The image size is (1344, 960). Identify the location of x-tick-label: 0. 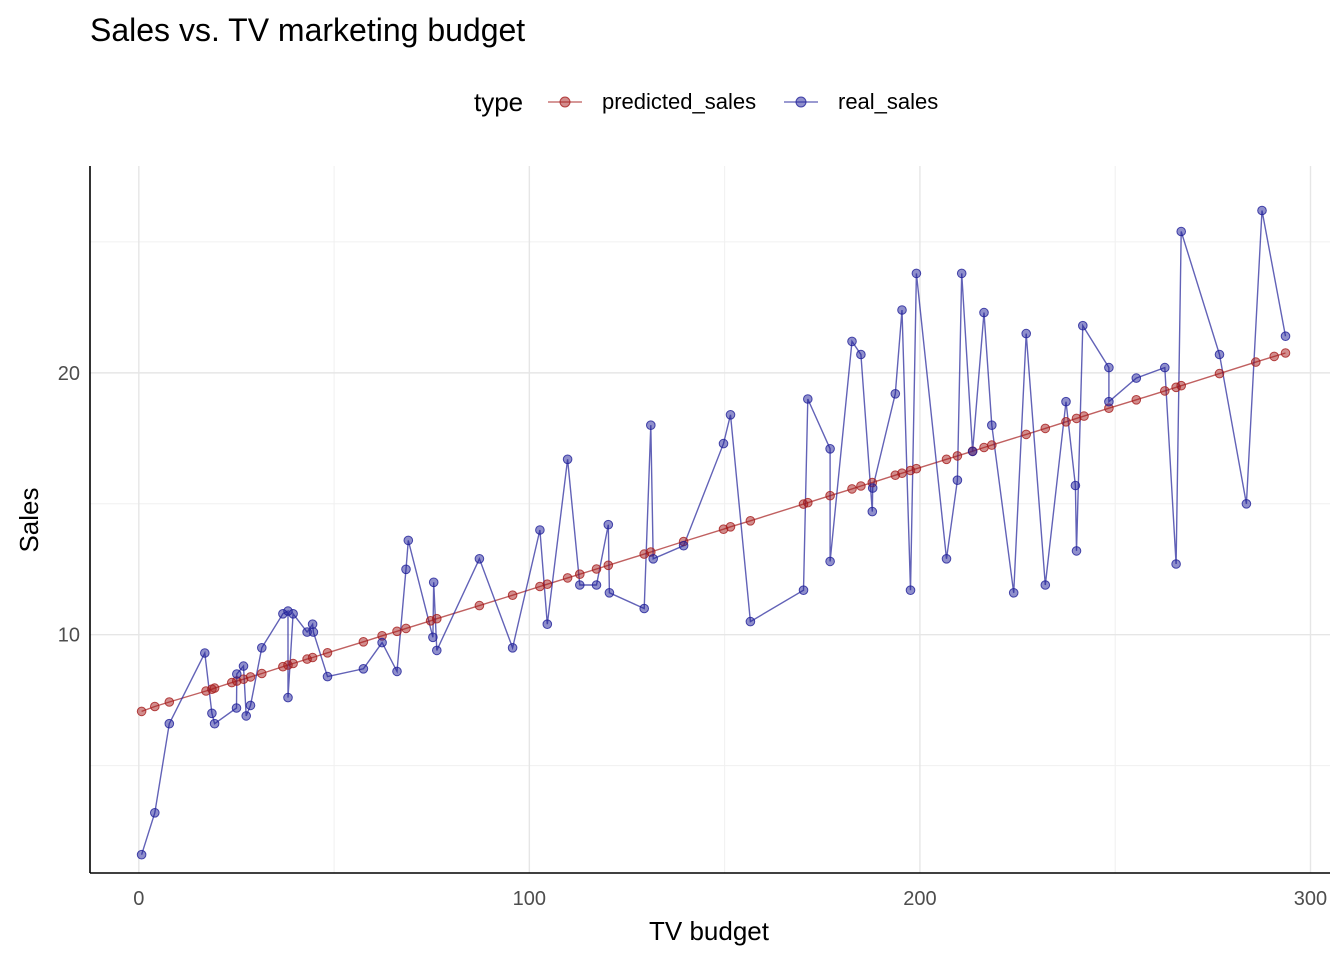
(138, 899).